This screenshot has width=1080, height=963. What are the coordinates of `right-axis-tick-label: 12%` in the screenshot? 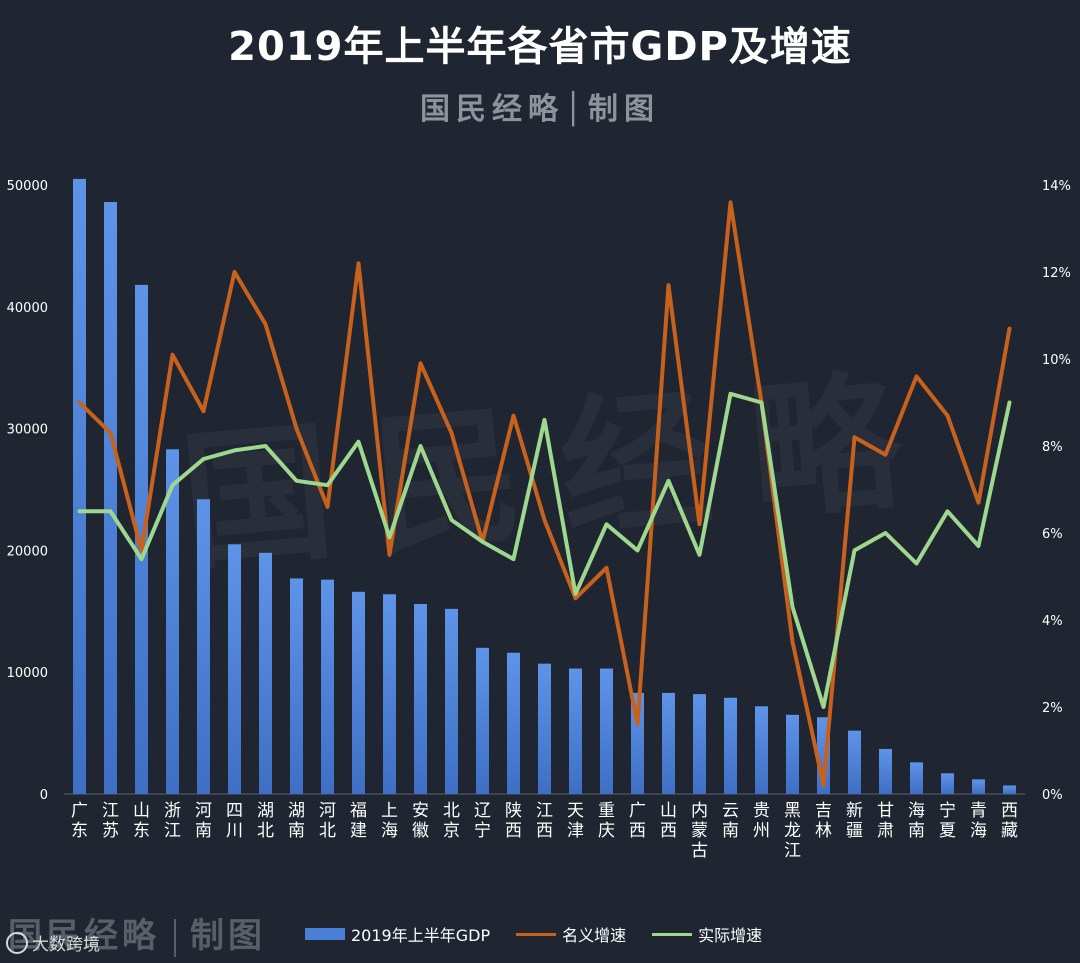 It's located at (1056, 273).